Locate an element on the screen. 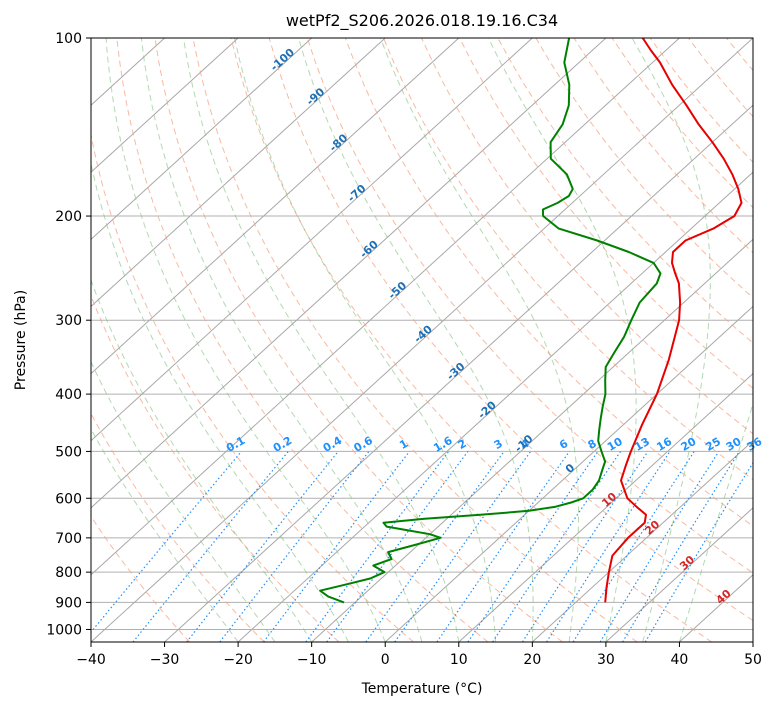 Image resolution: width=775 pixels, height=708 pixels. y-tick-label: 300 is located at coordinates (68, 321).